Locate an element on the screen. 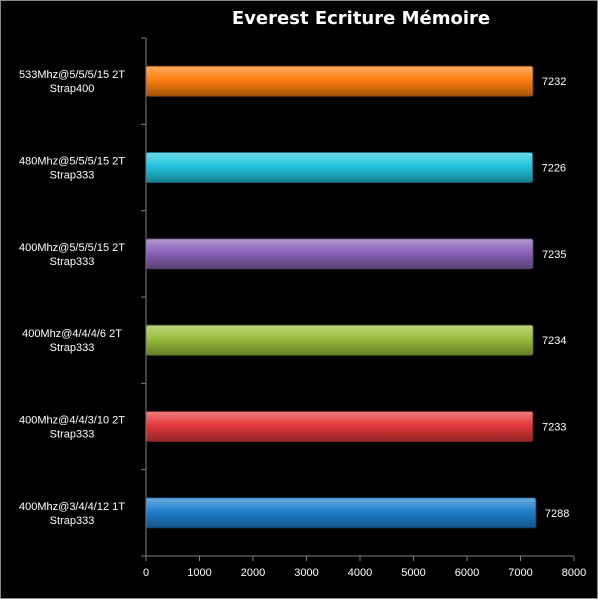 The image size is (598, 599). x-tick-label-7: 7000 is located at coordinates (520, 573).